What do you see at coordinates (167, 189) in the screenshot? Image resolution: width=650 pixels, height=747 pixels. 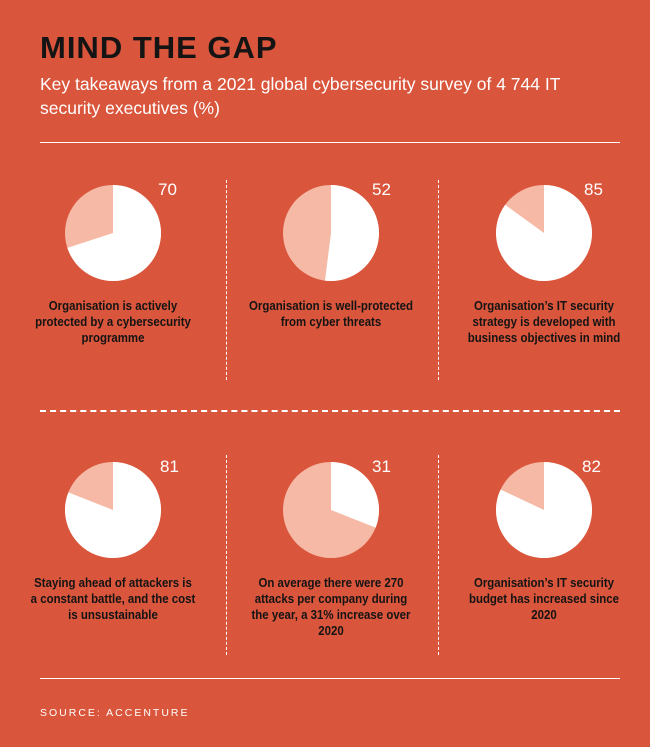 I see `pie-value-label: 70` at bounding box center [167, 189].